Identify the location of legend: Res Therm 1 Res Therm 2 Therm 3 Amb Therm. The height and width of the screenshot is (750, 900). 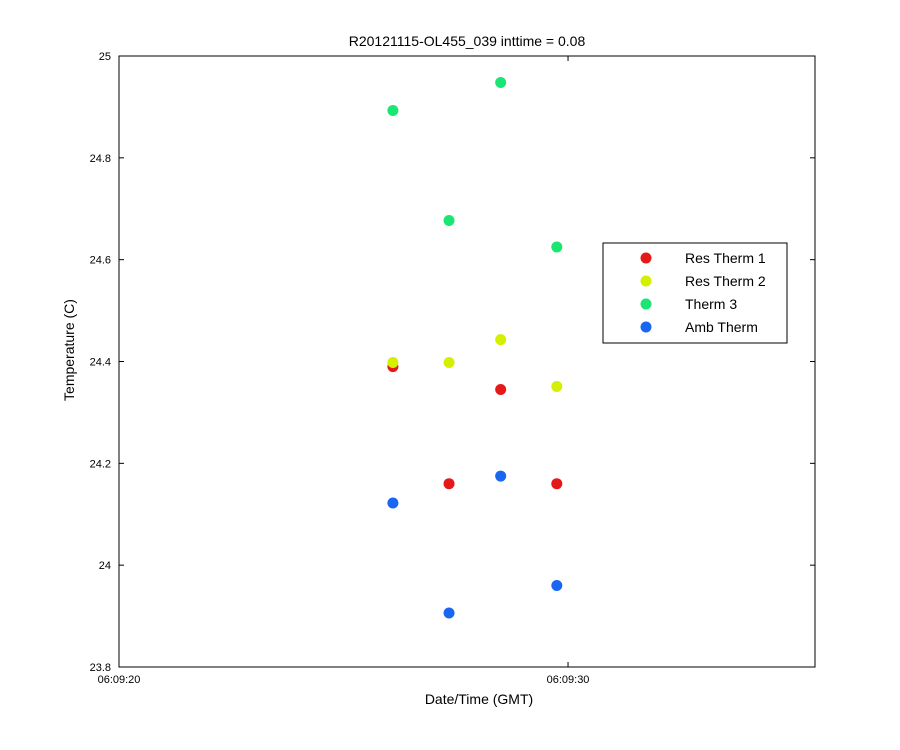
(695, 293).